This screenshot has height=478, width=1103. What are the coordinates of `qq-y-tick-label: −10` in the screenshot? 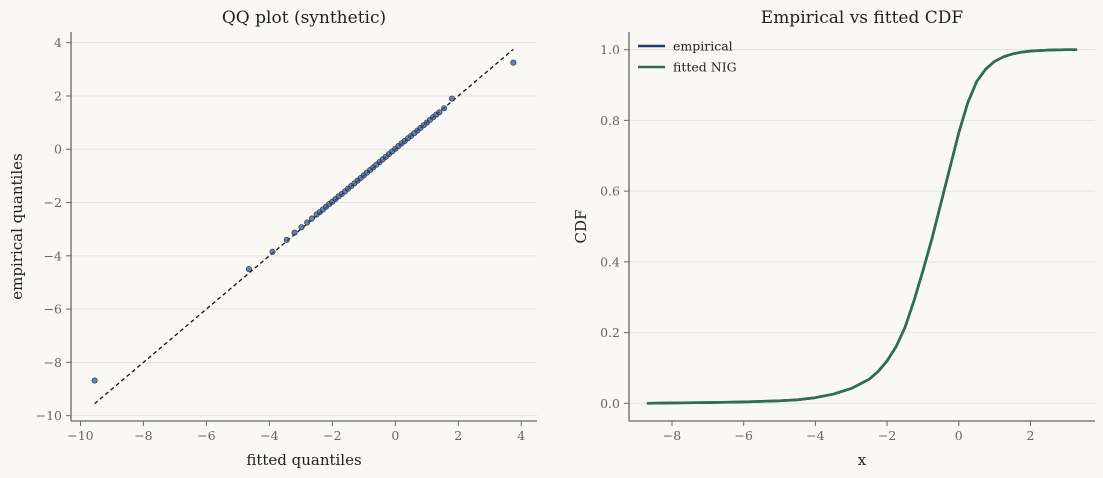 It's located at (49, 415).